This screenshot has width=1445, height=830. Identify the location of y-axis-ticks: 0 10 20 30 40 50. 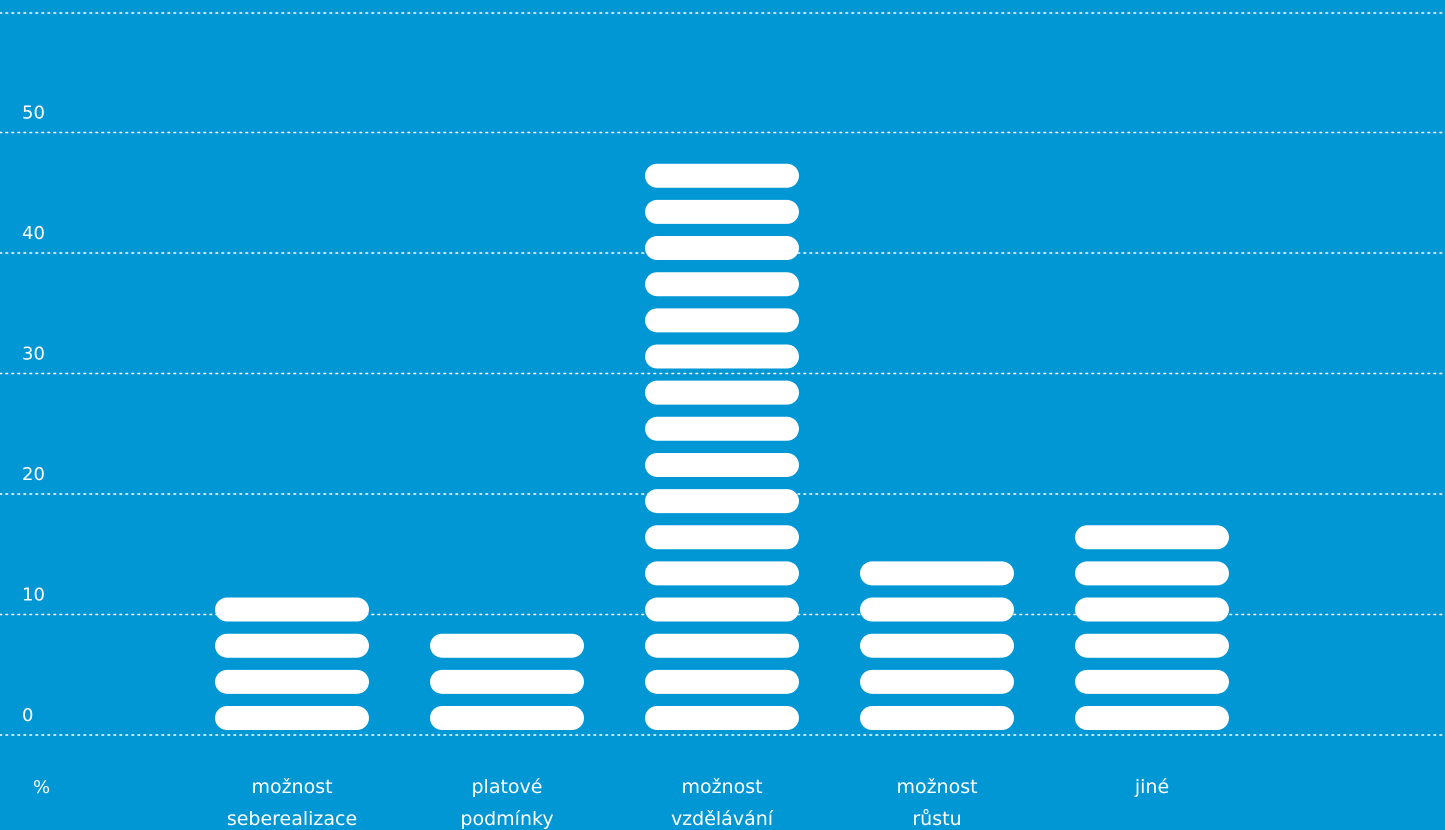
(33, 415).